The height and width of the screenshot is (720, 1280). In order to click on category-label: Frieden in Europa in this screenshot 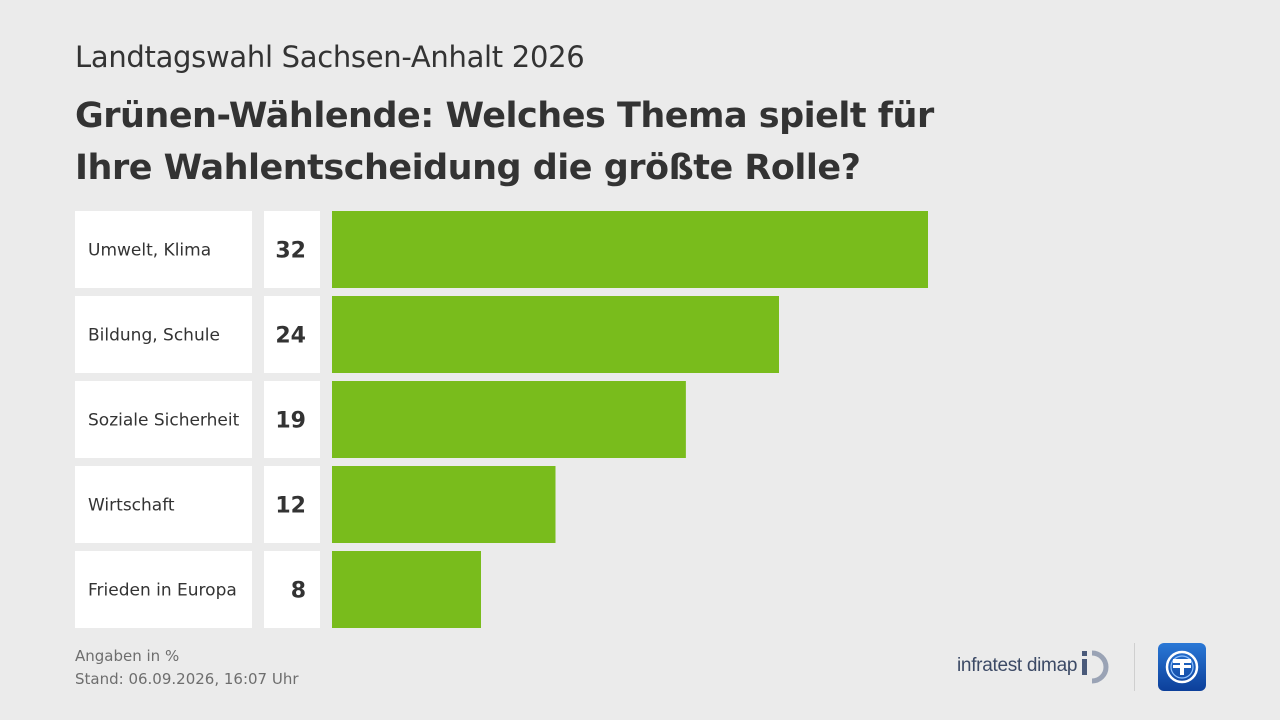, I will do `click(162, 591)`.